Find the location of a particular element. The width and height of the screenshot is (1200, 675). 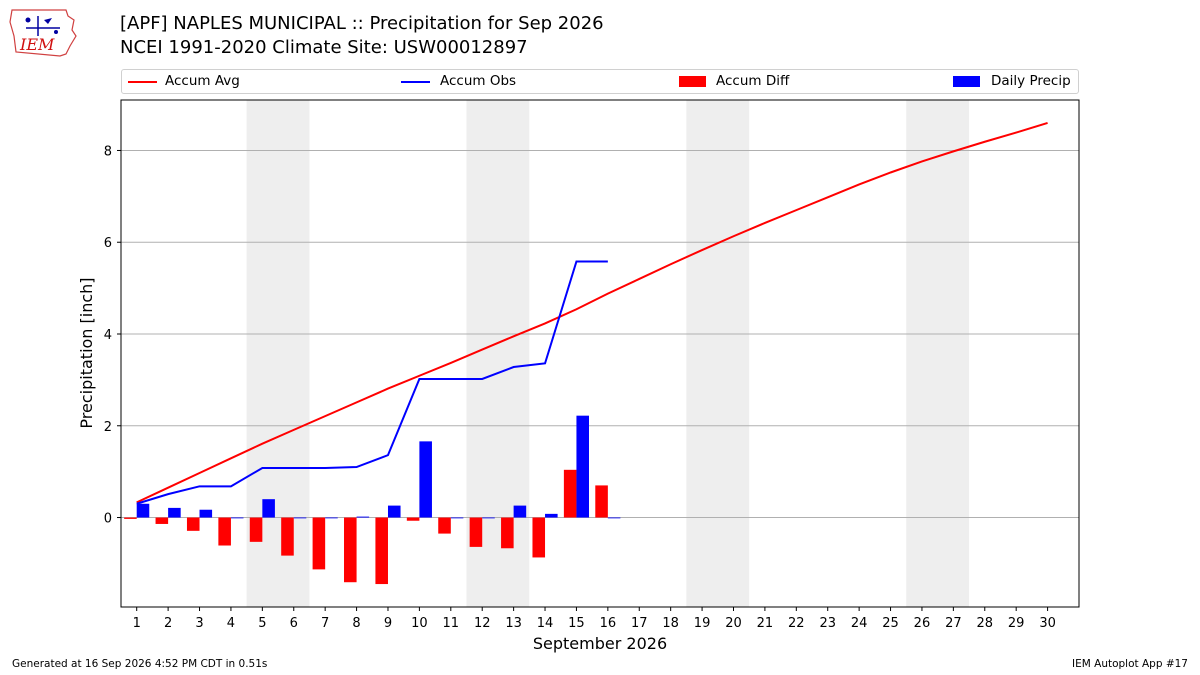

x-tick-label: 10 is located at coordinates (419, 623).